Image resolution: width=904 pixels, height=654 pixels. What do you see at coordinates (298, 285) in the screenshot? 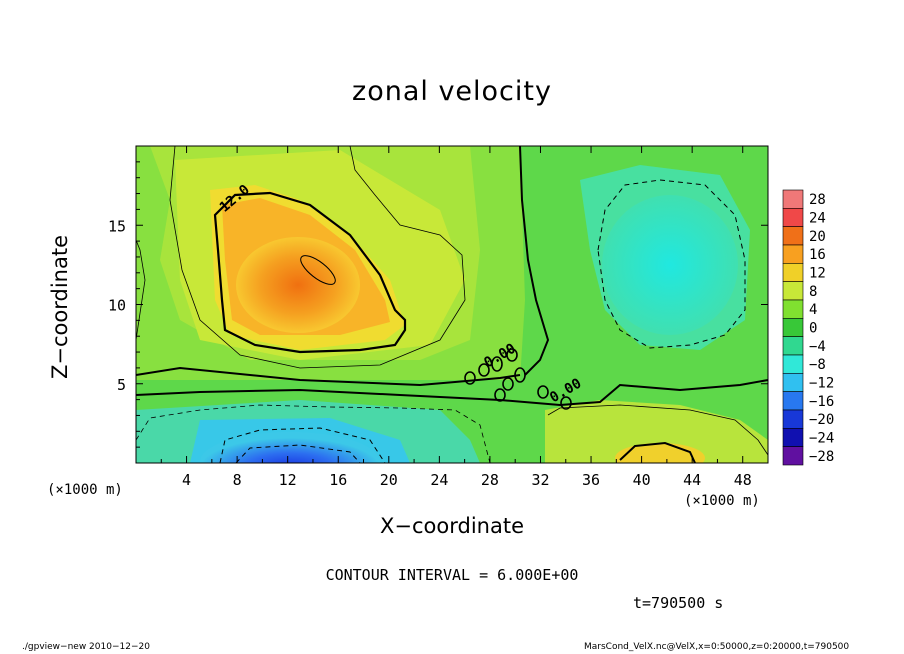
I see `positive-maximum` at bounding box center [298, 285].